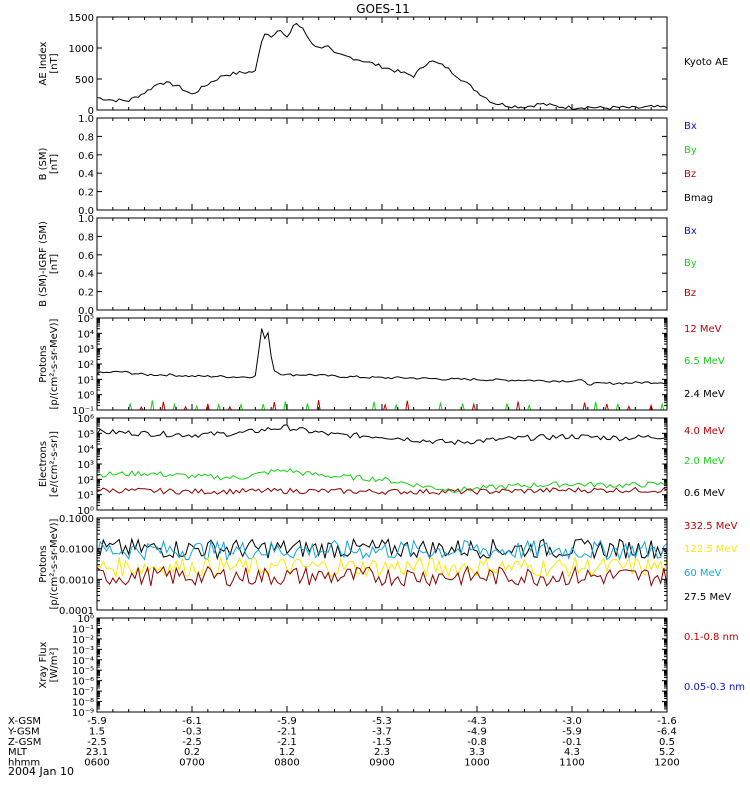 The width and height of the screenshot is (750, 804). I want to click on y-tick-label: 0.0100, so click(76, 550).